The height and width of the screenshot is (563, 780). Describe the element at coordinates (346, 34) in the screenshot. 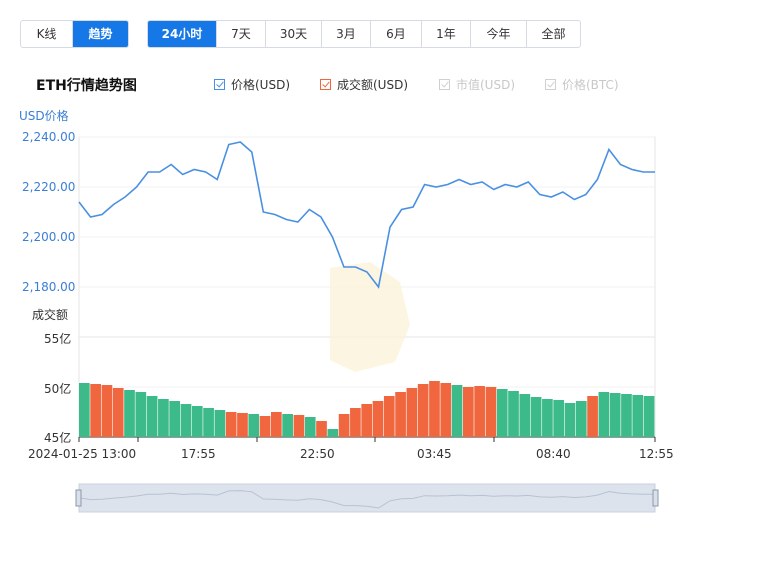

I see `range-3m: 3月` at that location.